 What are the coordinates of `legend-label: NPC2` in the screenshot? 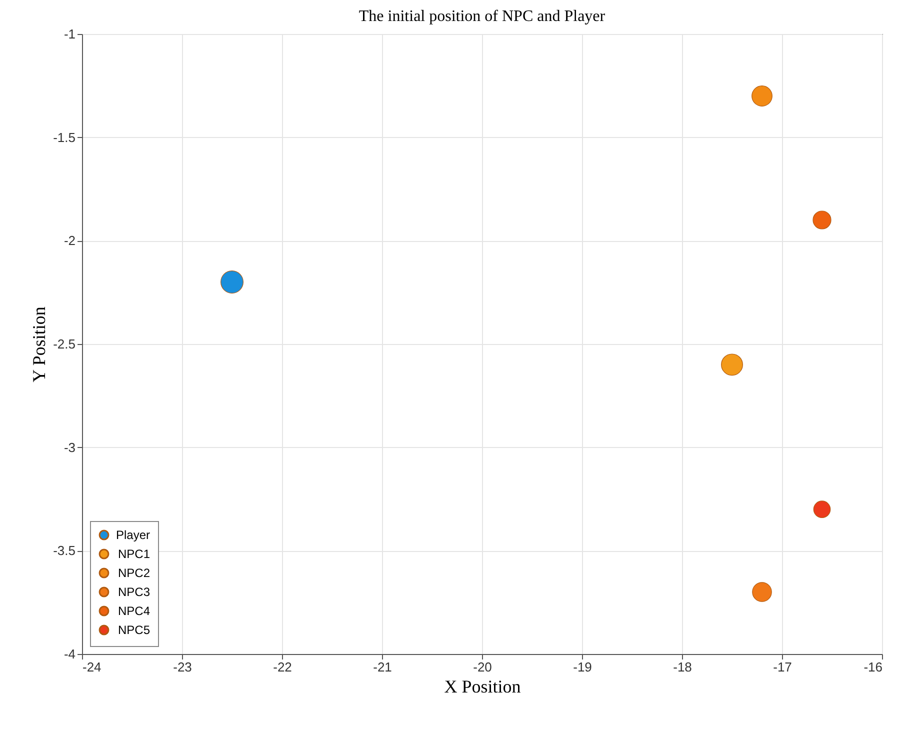 It's located at (134, 573).